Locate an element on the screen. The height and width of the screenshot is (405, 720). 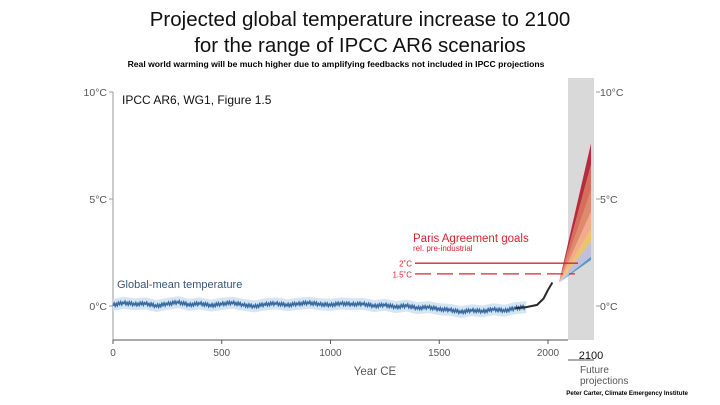
x-tick-label: 1500 is located at coordinates (439, 353).